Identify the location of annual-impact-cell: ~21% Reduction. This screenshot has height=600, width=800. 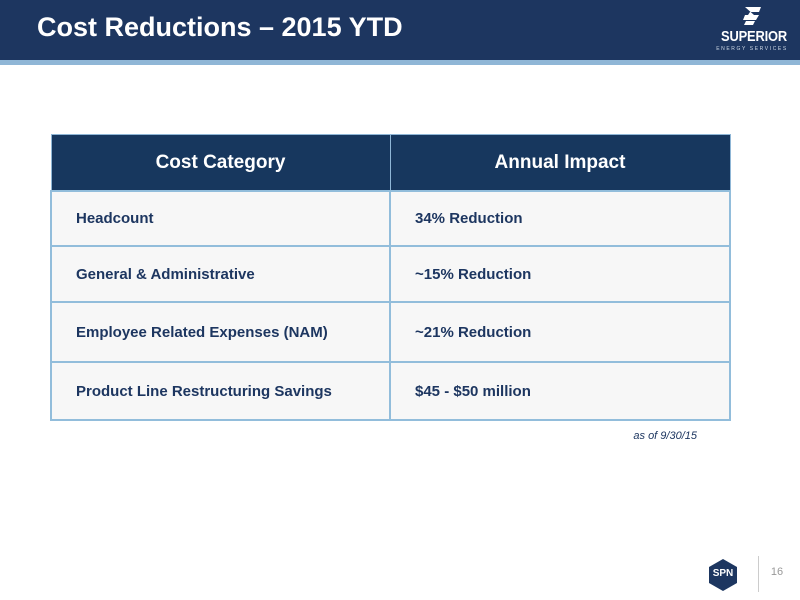
(560, 332).